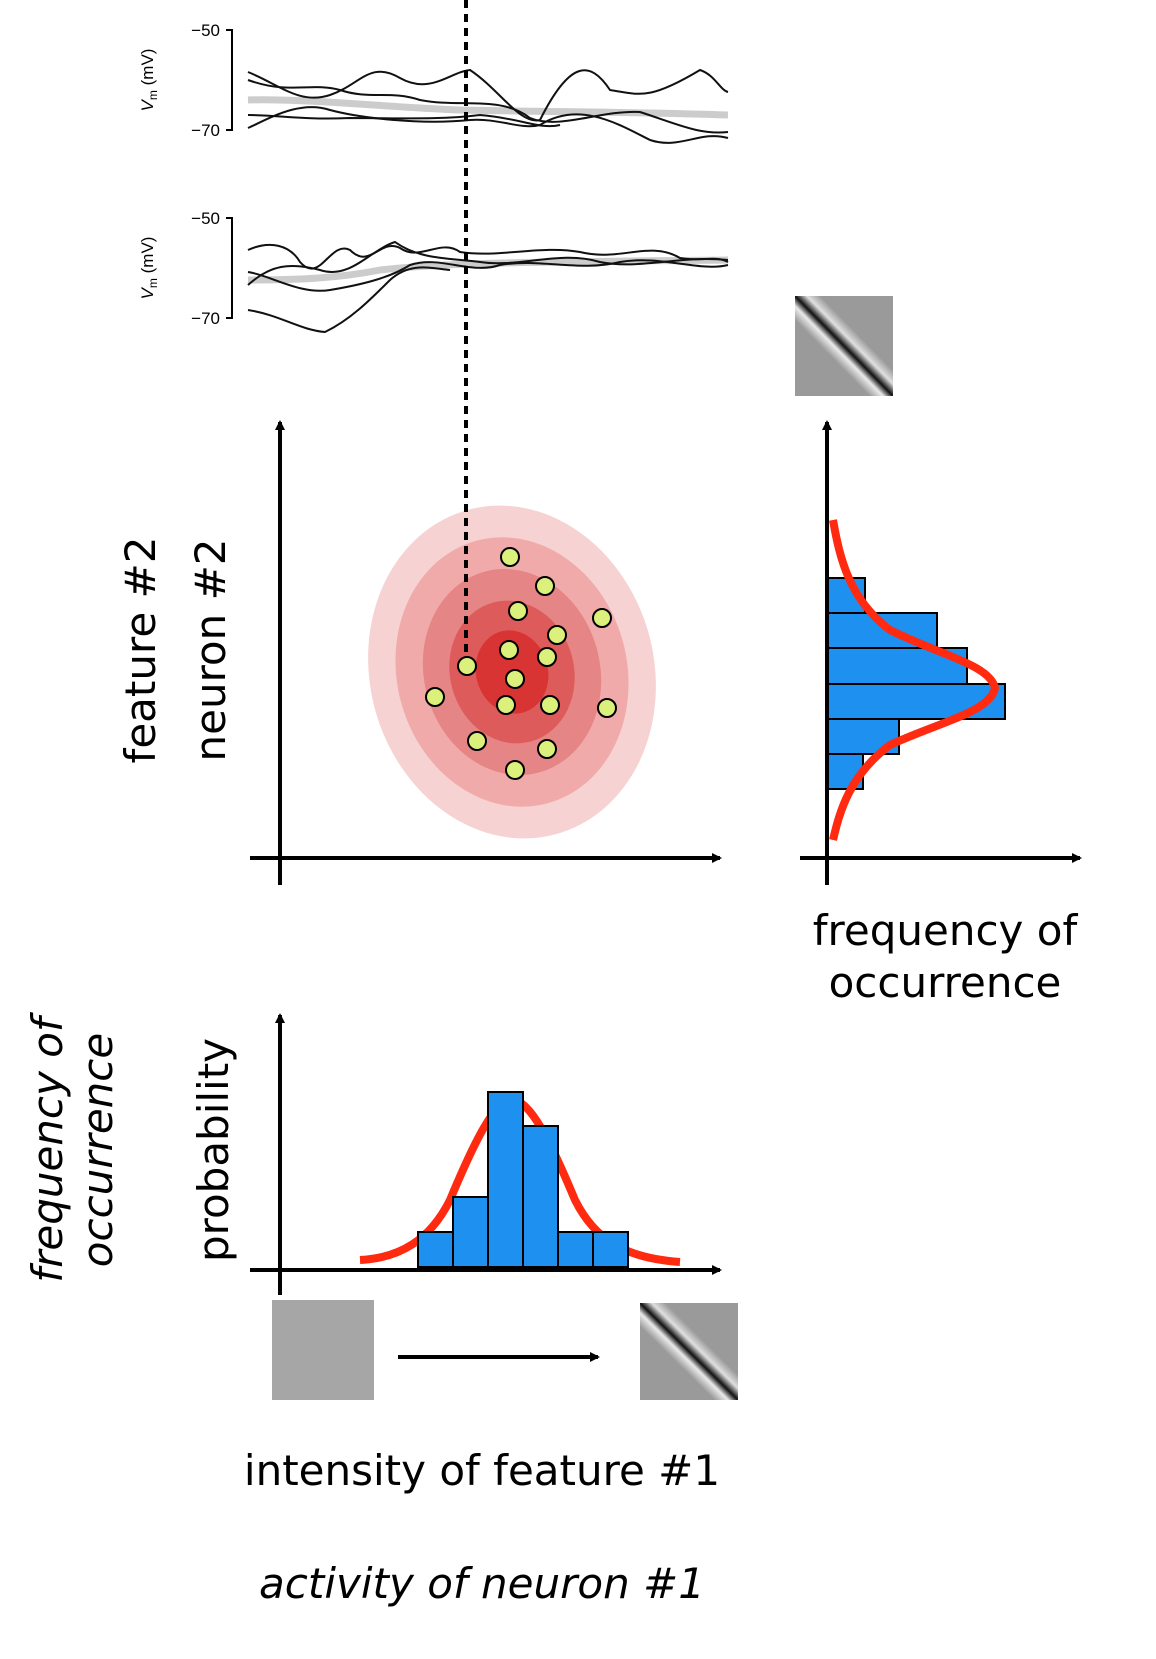 This screenshot has width=1156, height=1659. Describe the element at coordinates (213, 1150) in the screenshot. I see `y-label: probability` at that location.